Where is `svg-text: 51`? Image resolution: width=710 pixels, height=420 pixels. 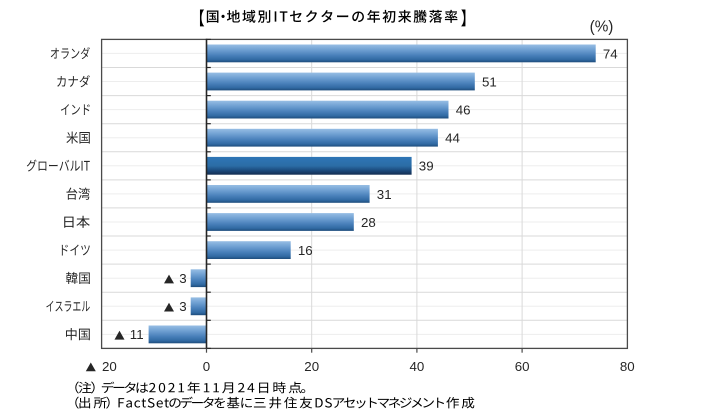
svg-text: 51 is located at coordinates (489, 81).